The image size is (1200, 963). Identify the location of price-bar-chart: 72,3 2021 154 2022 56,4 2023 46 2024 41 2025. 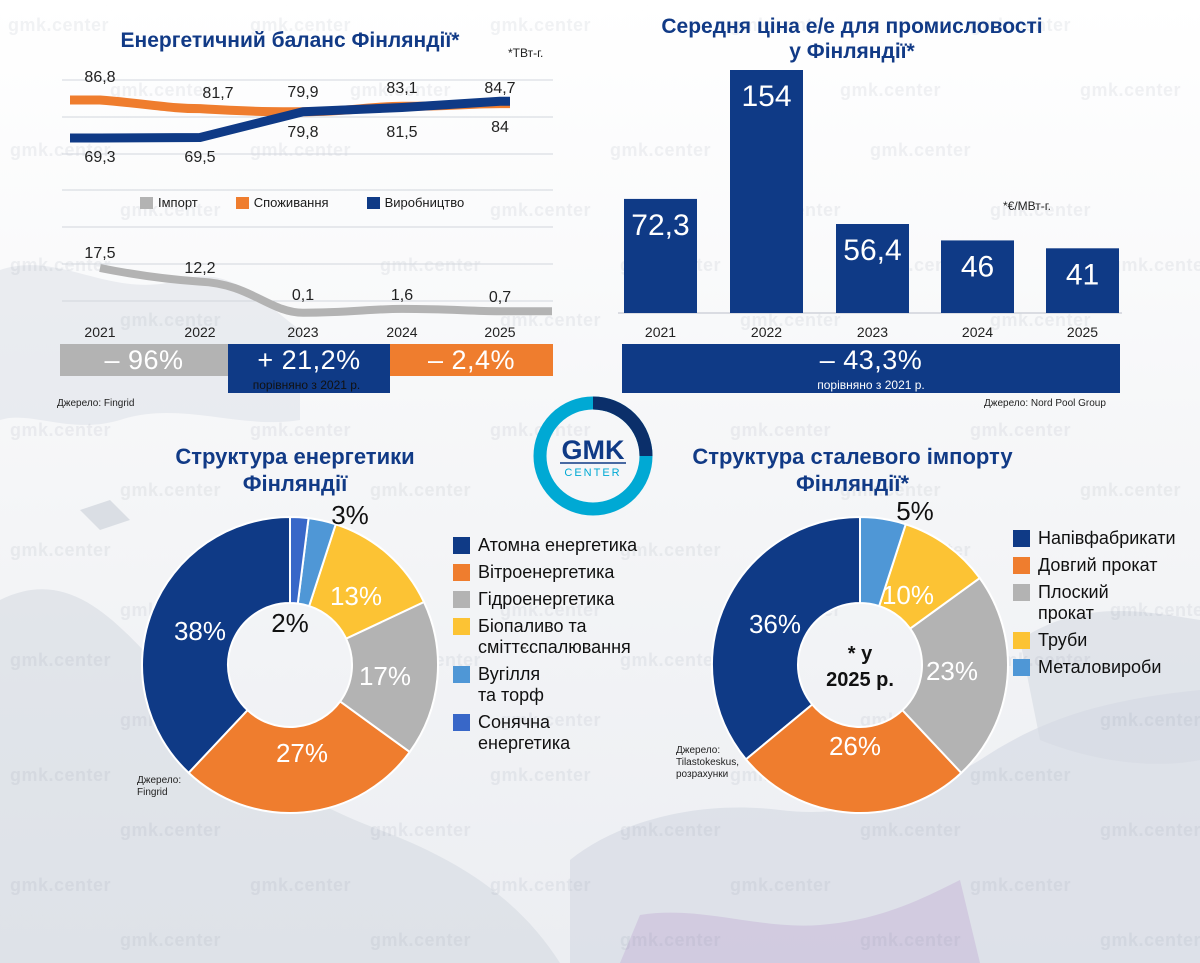
(870, 205).